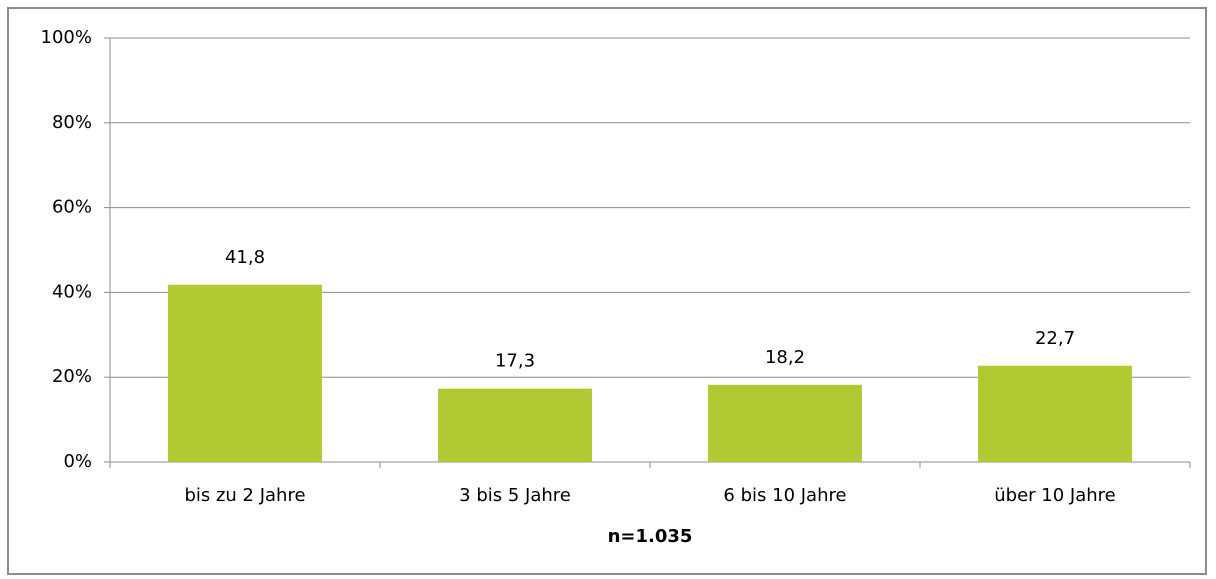  I want to click on data-label: 41,8, so click(245, 257).